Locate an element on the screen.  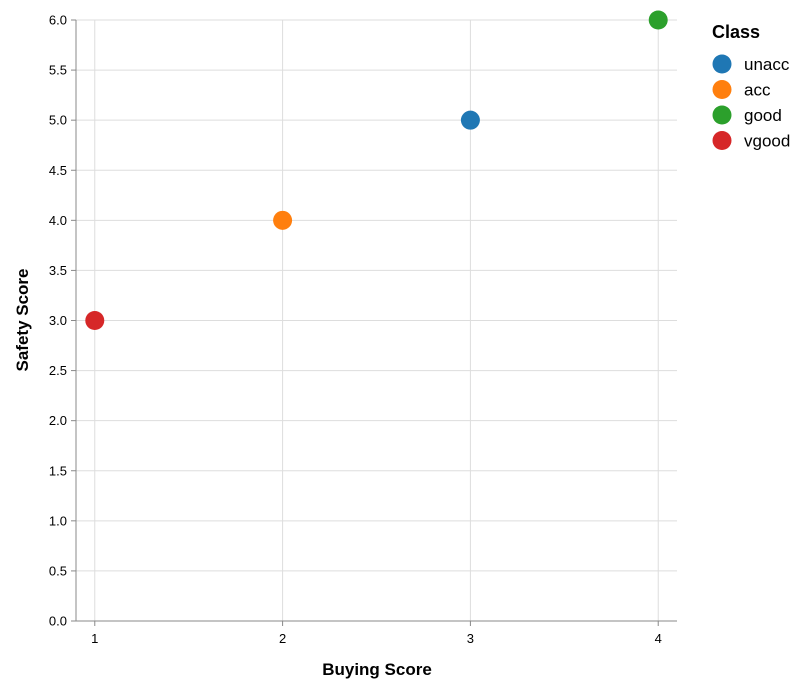
y-tick-label: 2.5 is located at coordinates (58, 370).